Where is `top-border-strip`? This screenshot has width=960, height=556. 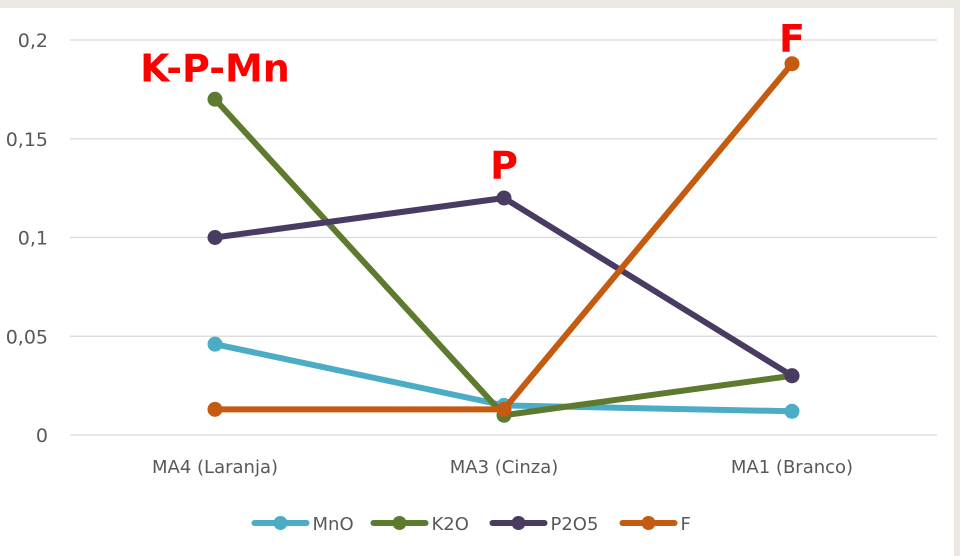
top-border-strip is located at coordinates (480, 4).